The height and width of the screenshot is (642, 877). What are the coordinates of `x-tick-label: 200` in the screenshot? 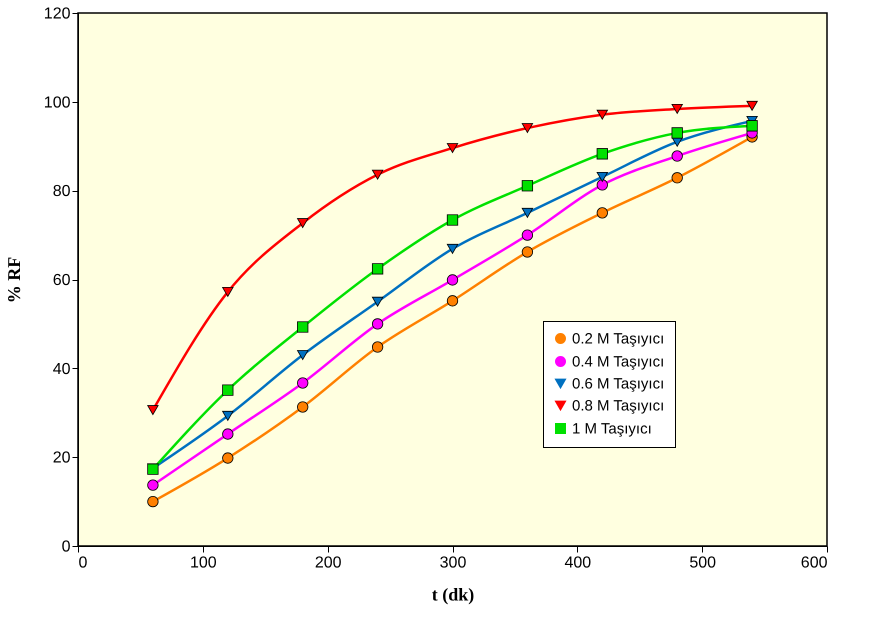 It's located at (328, 563).